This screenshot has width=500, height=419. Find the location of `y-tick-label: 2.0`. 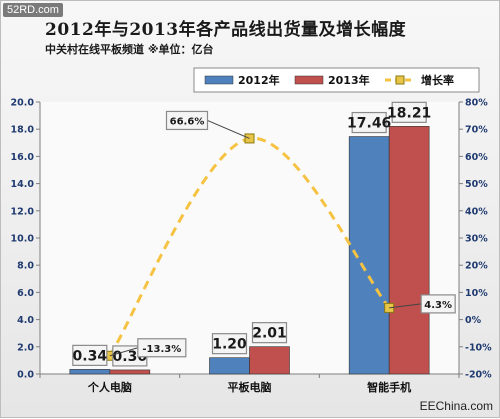

y-tick-label: 2.0 is located at coordinates (25, 347).